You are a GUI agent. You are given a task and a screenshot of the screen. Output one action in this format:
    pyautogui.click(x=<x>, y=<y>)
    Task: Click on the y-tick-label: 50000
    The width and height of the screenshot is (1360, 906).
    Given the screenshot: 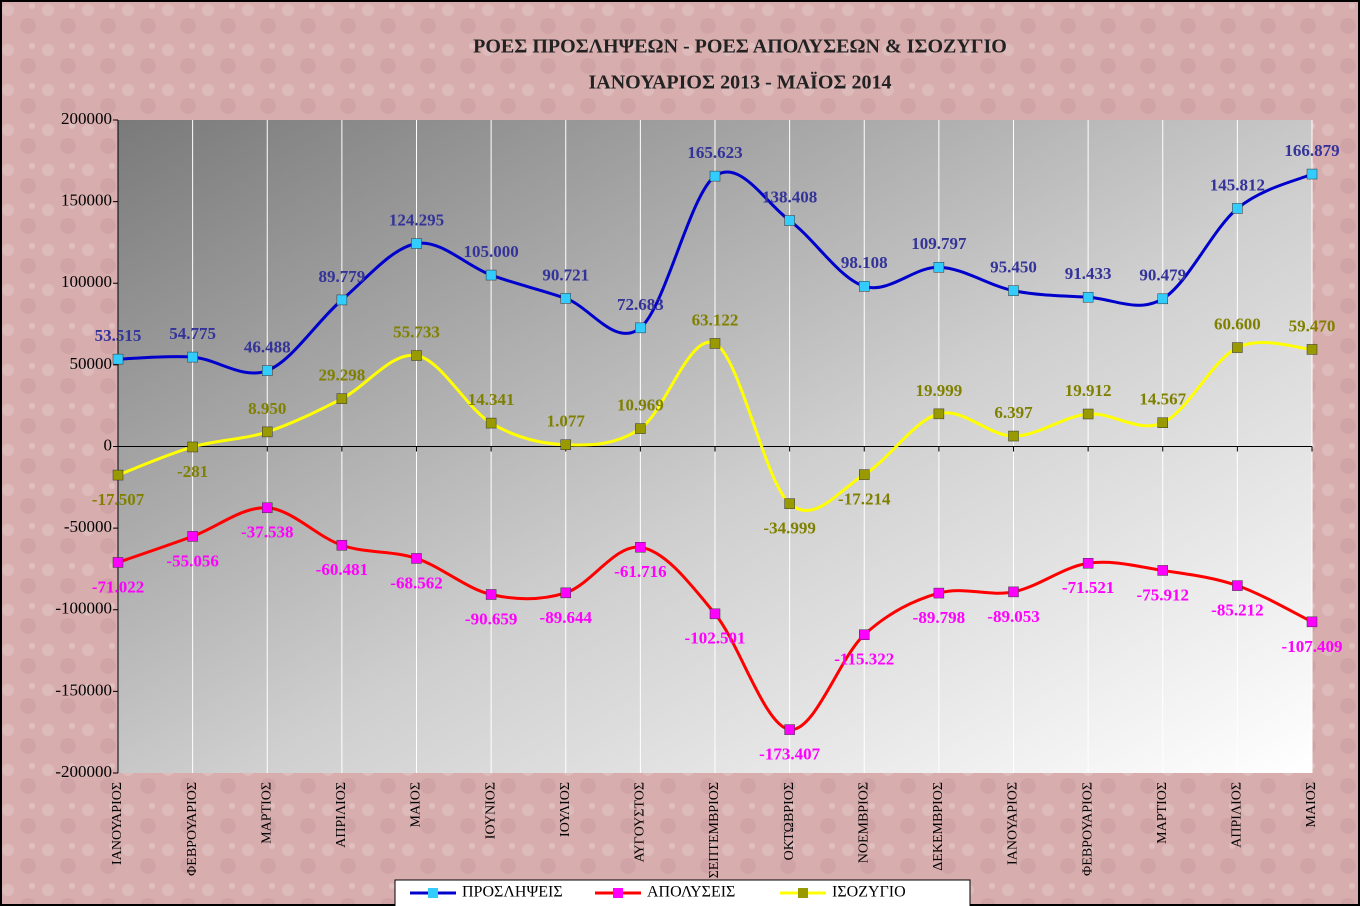 What is the action you would take?
    pyautogui.click(x=91, y=363)
    